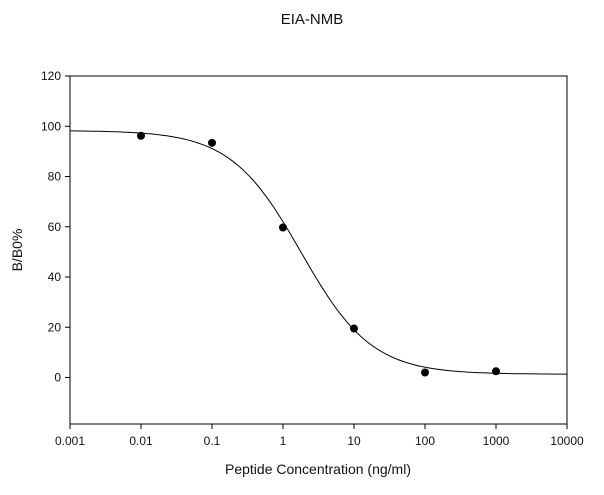 The width and height of the screenshot is (604, 495). I want to click on y-tick-label: 120, so click(51, 76).